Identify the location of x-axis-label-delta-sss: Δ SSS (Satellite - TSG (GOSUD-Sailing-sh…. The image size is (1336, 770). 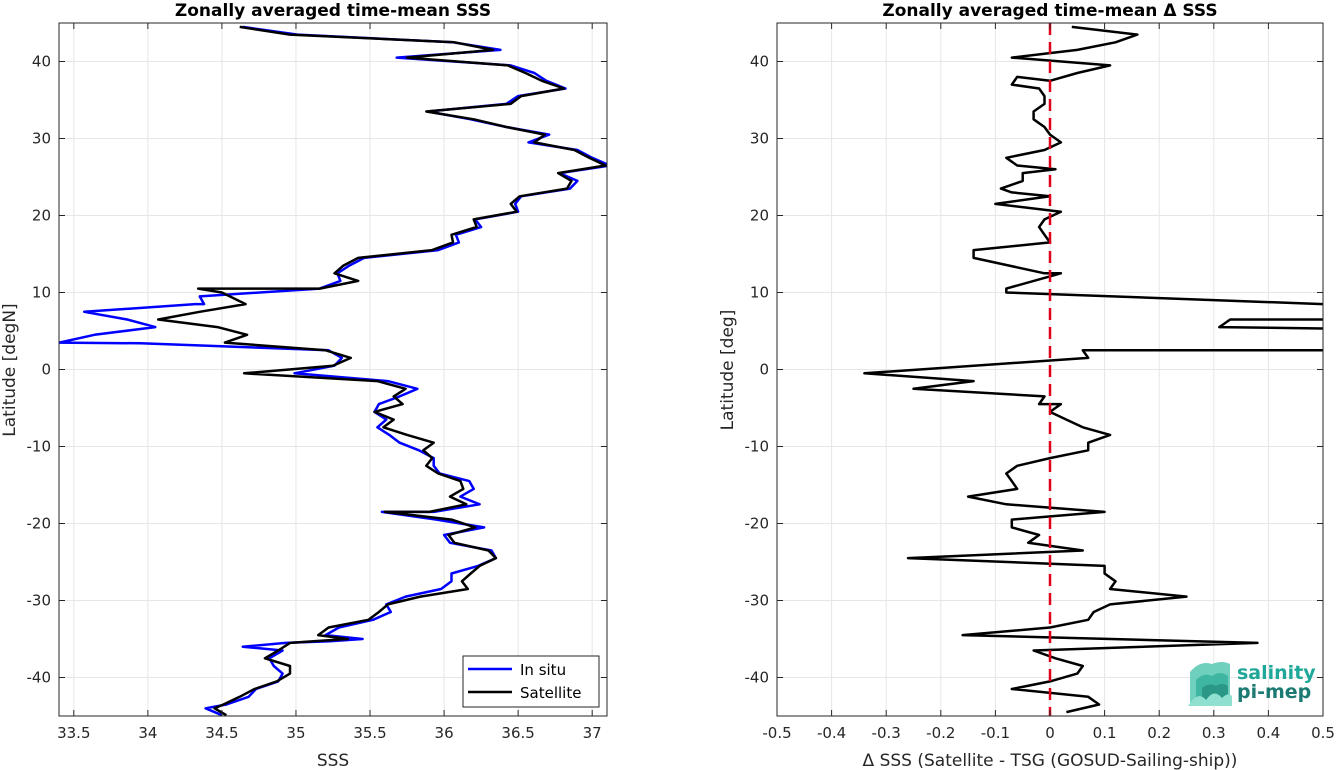
(1050, 760).